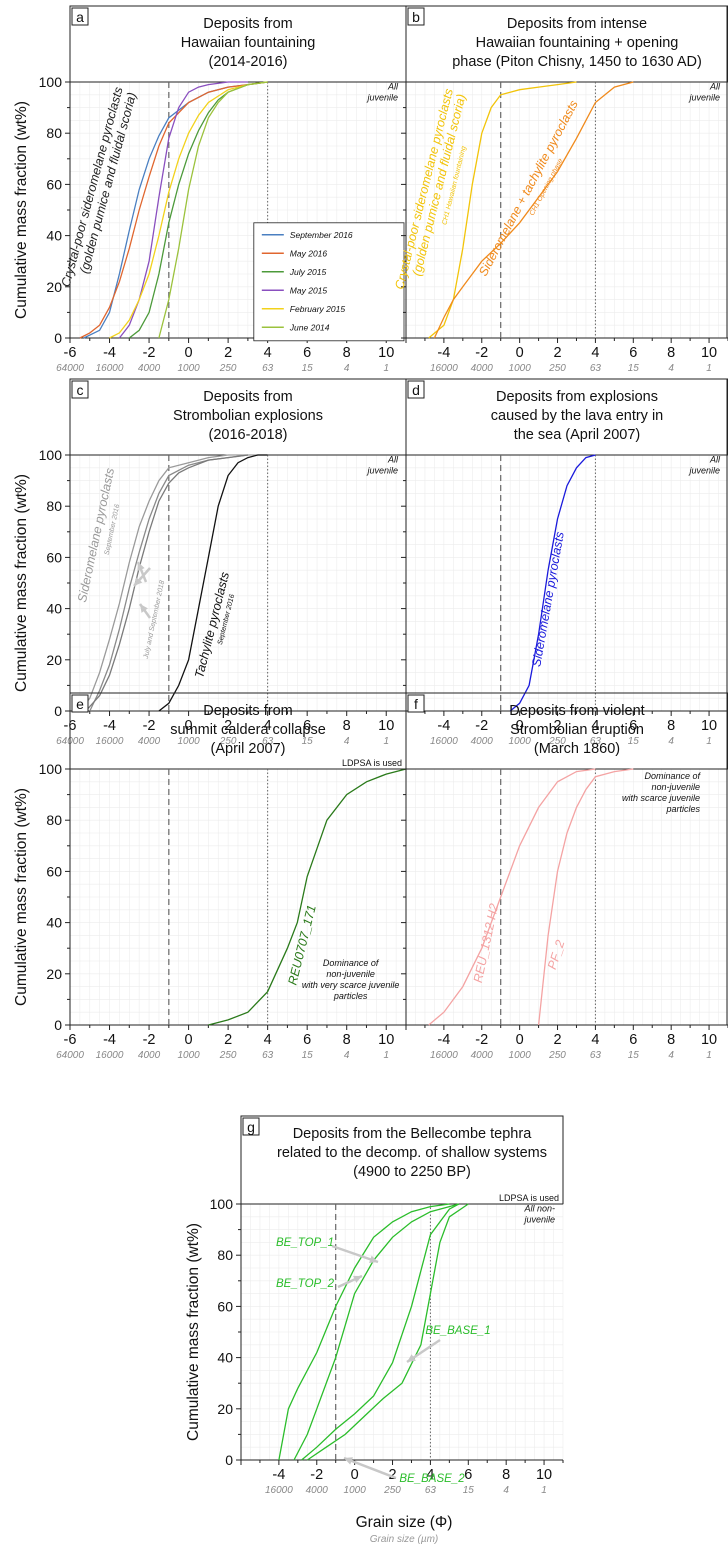 The image size is (728, 1546). I want to click on panel-letter: e, so click(80, 704).